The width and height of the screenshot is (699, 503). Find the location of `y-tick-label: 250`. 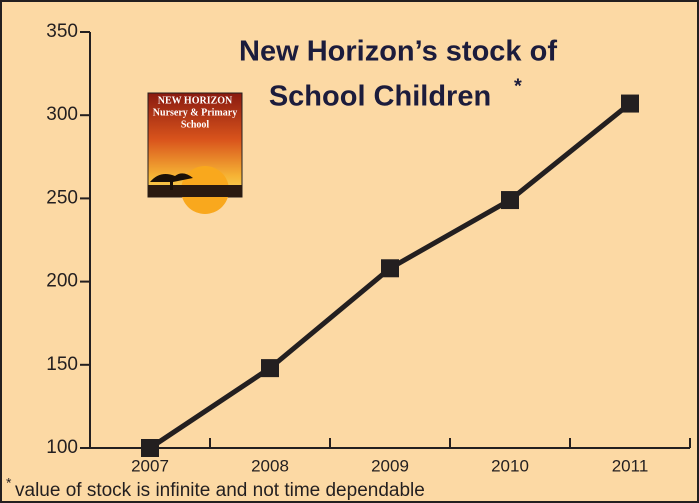

y-tick-label: 250 is located at coordinates (62, 197).